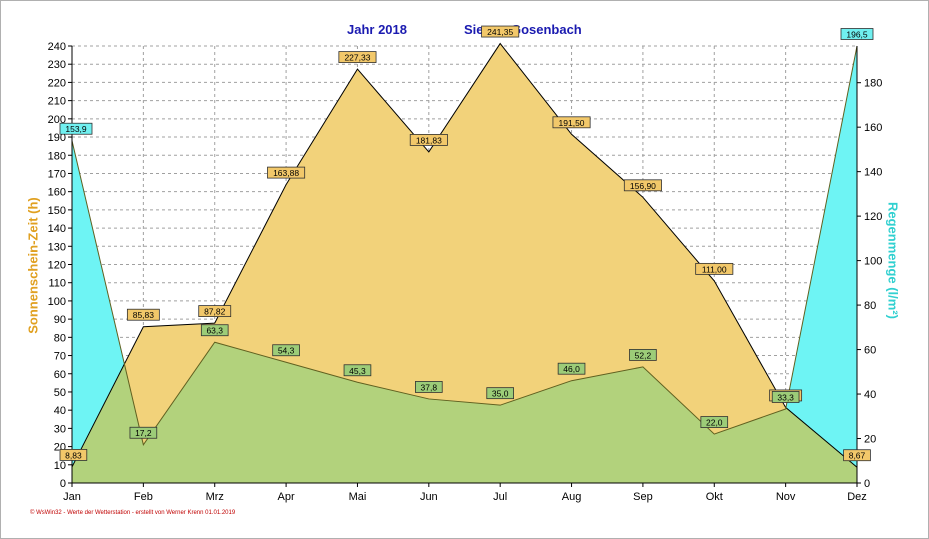 The width and height of the screenshot is (929, 539). What do you see at coordinates (57, 102) in the screenshot?
I see `left-tick-label: 210` at bounding box center [57, 102].